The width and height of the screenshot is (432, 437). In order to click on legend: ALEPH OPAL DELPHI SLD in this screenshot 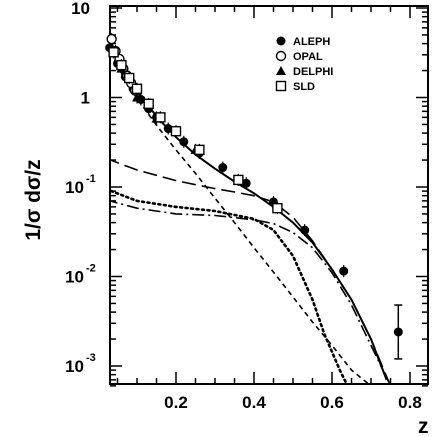, I will do `click(304, 64)`.